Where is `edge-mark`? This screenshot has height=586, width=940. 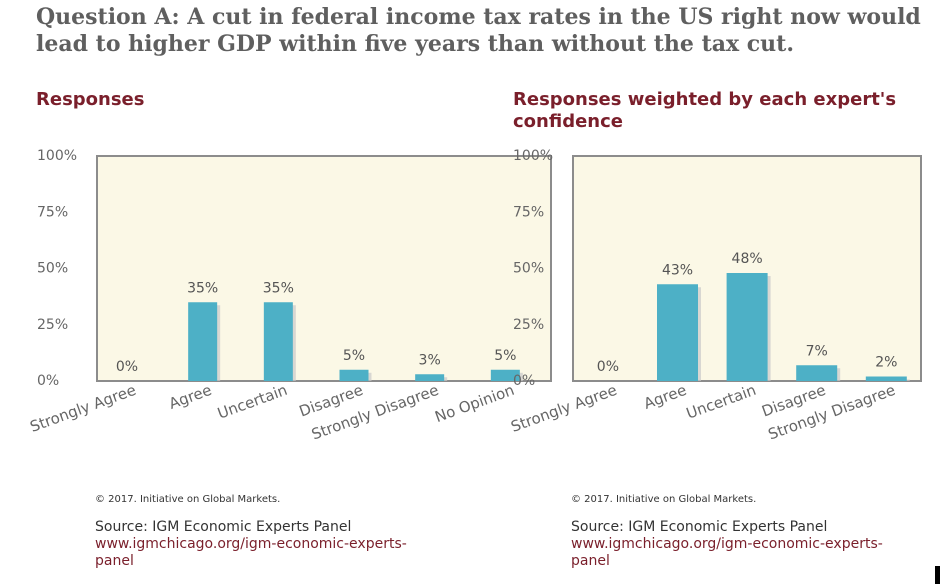 edge-mark is located at coordinates (937, 575).